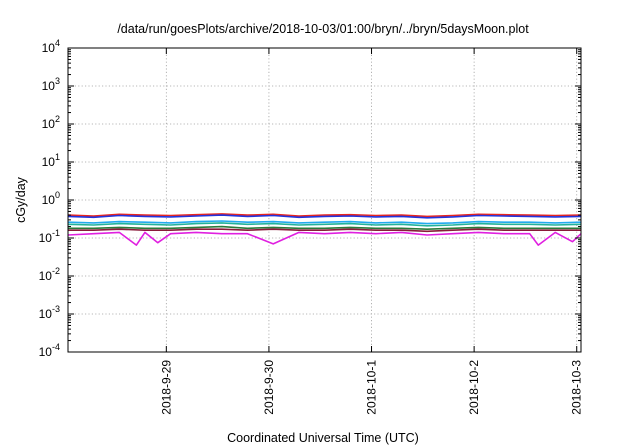  Describe the element at coordinates (51, 122) in the screenshot. I see `y-tick-label: 10²` at that location.